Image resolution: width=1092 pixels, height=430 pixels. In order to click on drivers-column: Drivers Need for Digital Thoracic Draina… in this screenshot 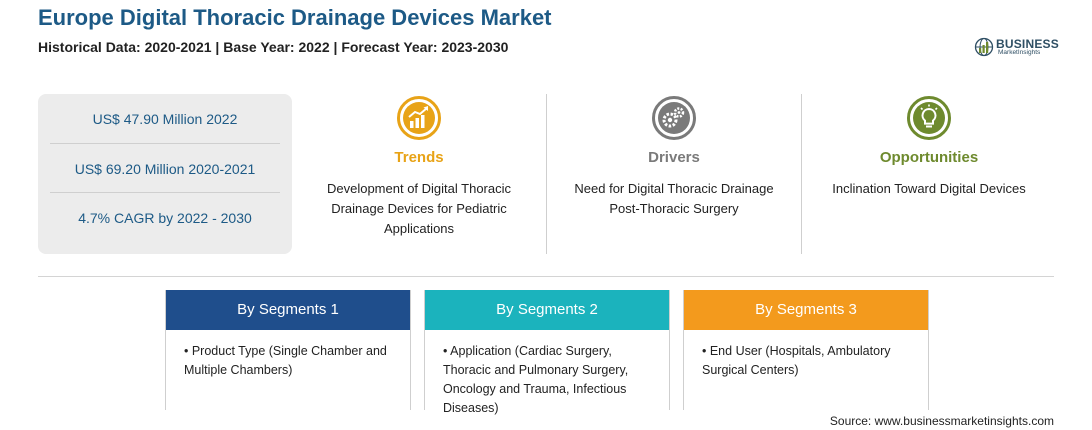, I will do `click(674, 174)`.